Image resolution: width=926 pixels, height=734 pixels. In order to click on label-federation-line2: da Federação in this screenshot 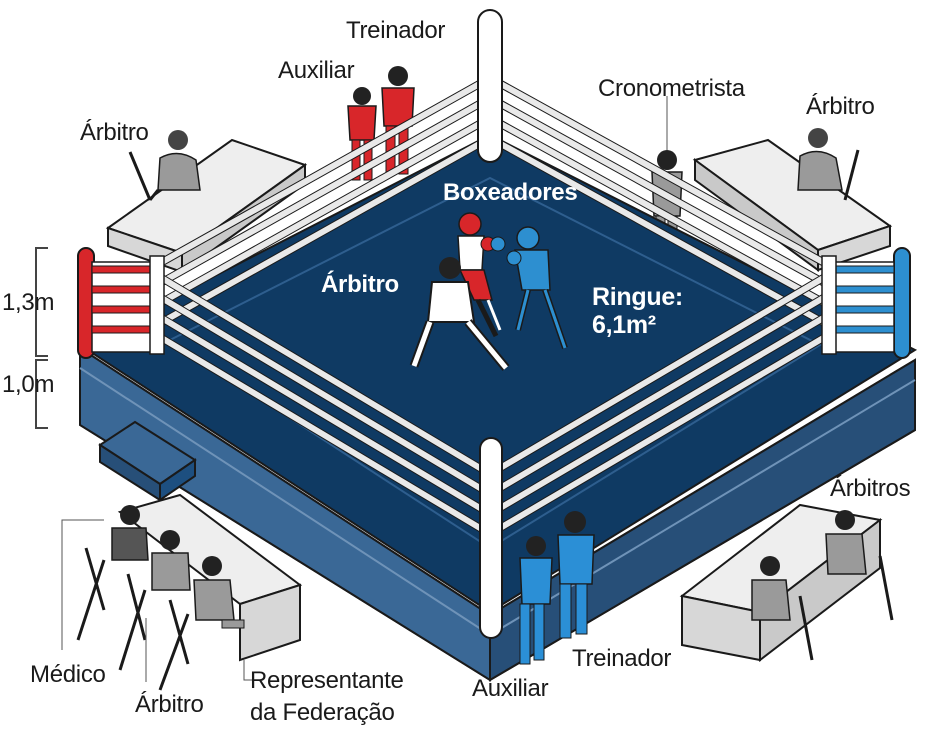, I will do `click(322, 712)`.